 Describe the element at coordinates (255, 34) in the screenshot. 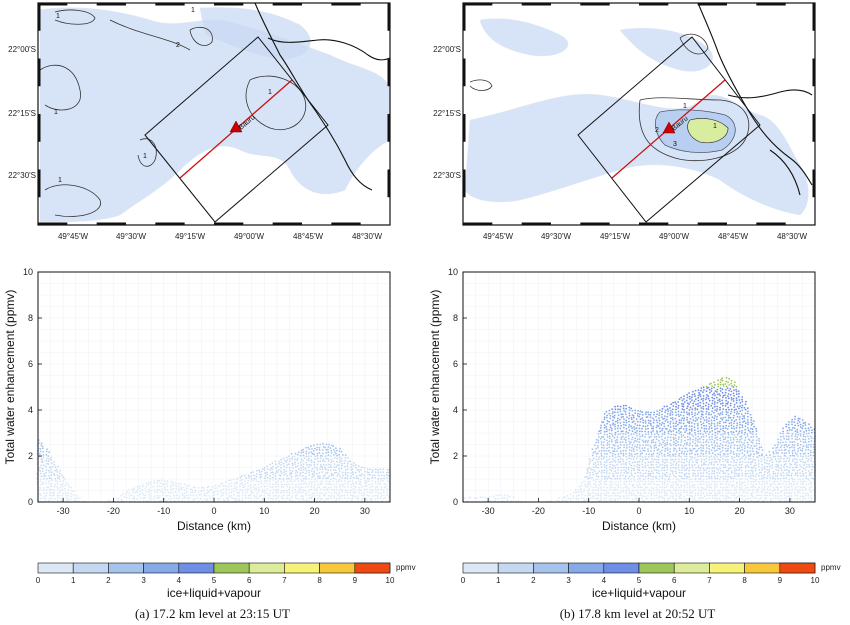

I see `cloud-region` at that location.